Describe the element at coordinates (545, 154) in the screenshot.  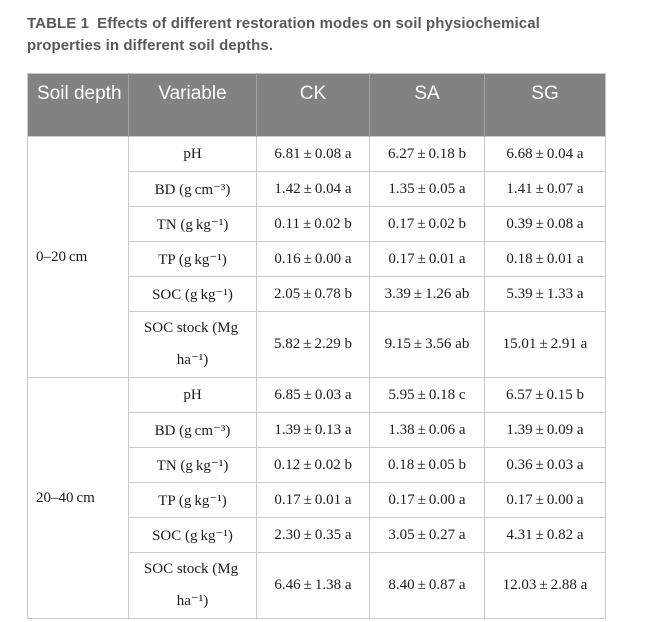
I see `value-sg: 6.68 ± 0.04 a` at that location.